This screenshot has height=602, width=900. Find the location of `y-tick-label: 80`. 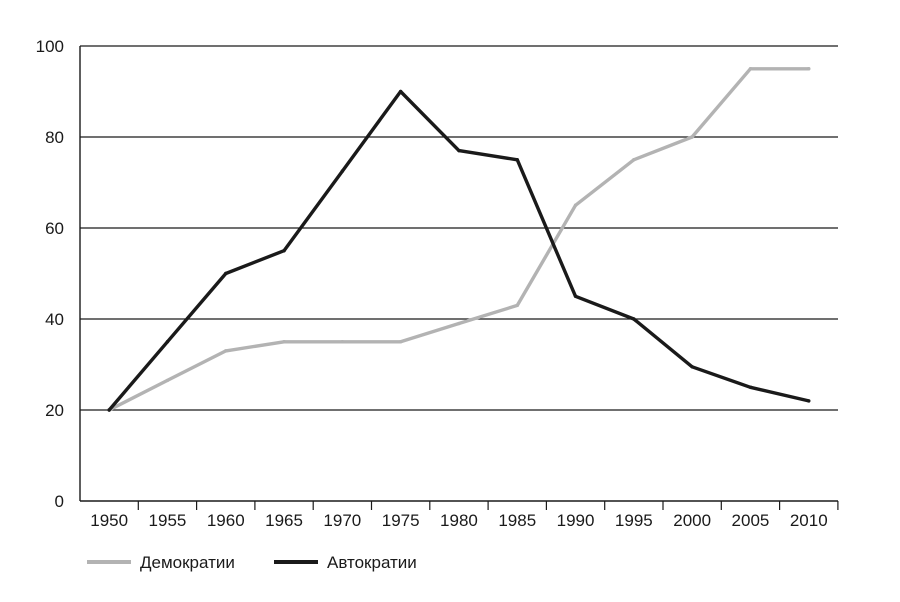

y-tick-label: 80 is located at coordinates (54, 137).